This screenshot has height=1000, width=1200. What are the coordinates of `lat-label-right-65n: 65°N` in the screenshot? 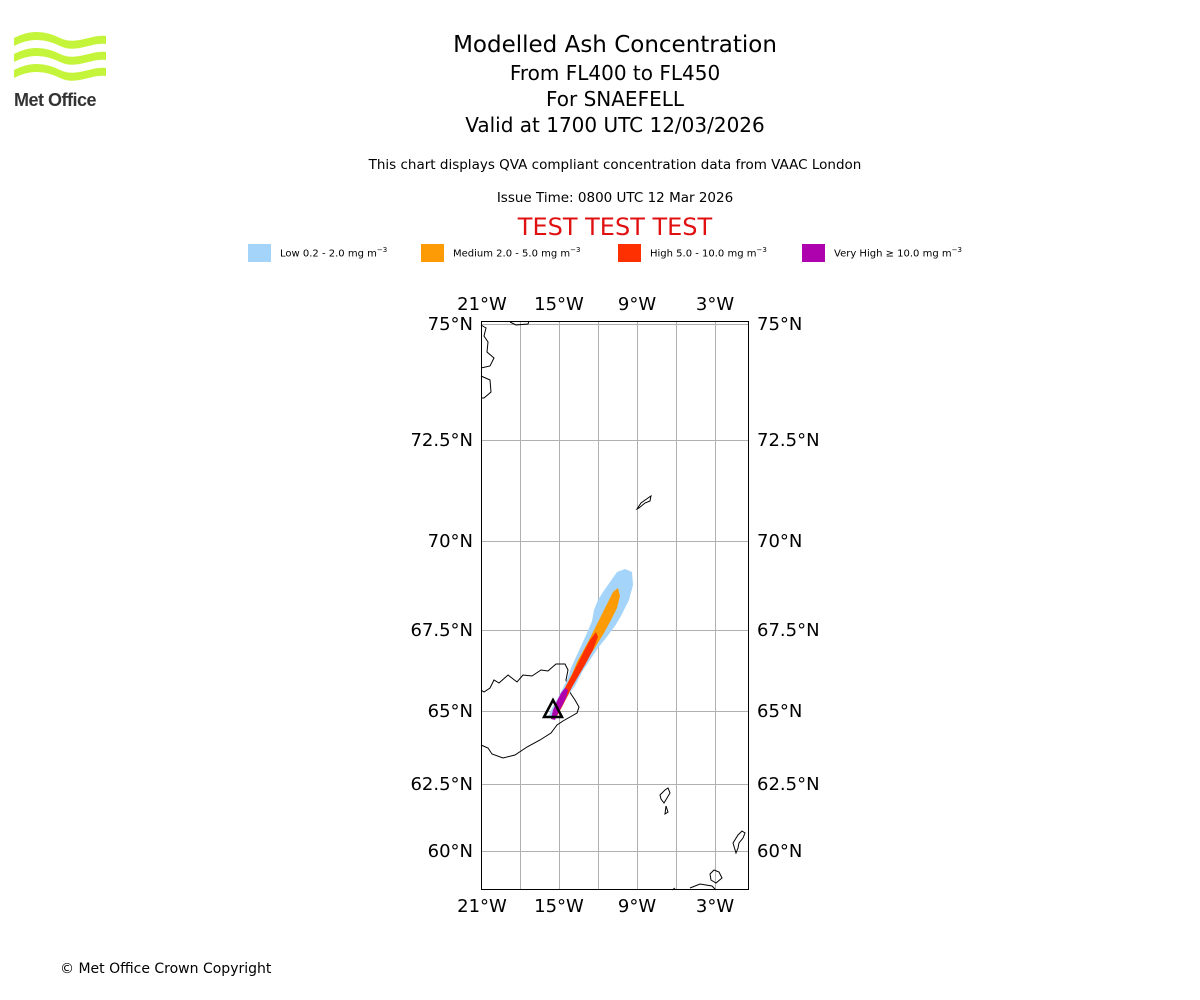 It's located at (779, 711).